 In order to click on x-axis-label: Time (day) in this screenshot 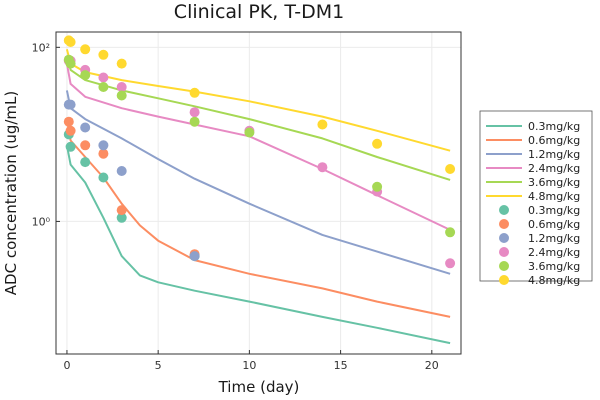, I will do `click(259, 387)`.